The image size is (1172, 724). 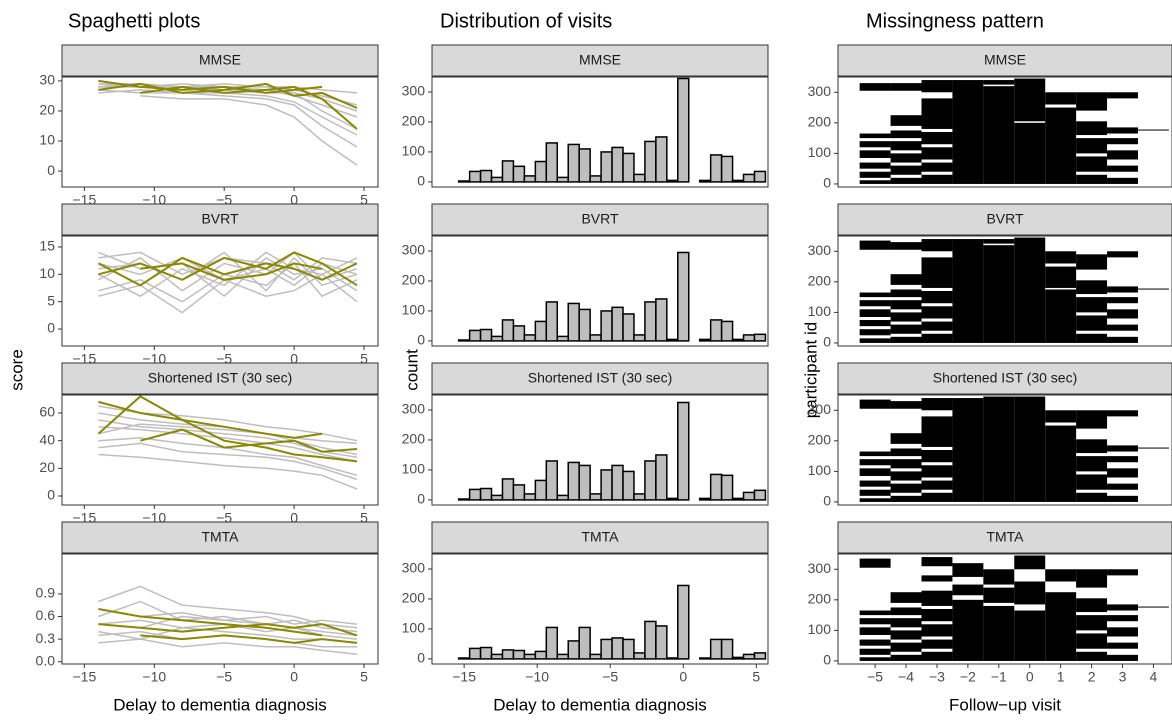 I want to click on y-tick-label: 20, so click(x=47, y=467).